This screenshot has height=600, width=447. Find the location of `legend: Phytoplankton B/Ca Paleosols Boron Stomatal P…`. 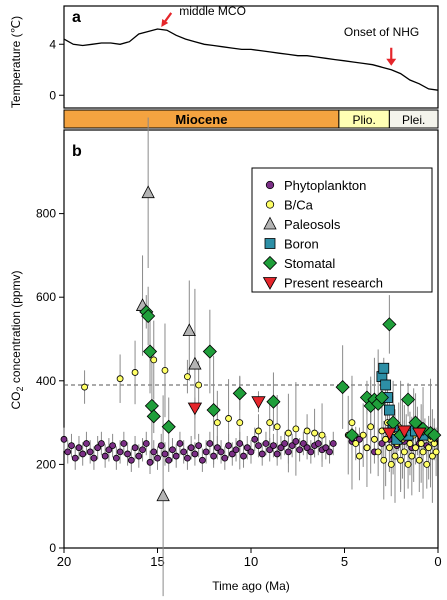

legend: Phytoplankton B/Ca Paleosols Boron Stomatal P… is located at coordinates (322, 234).